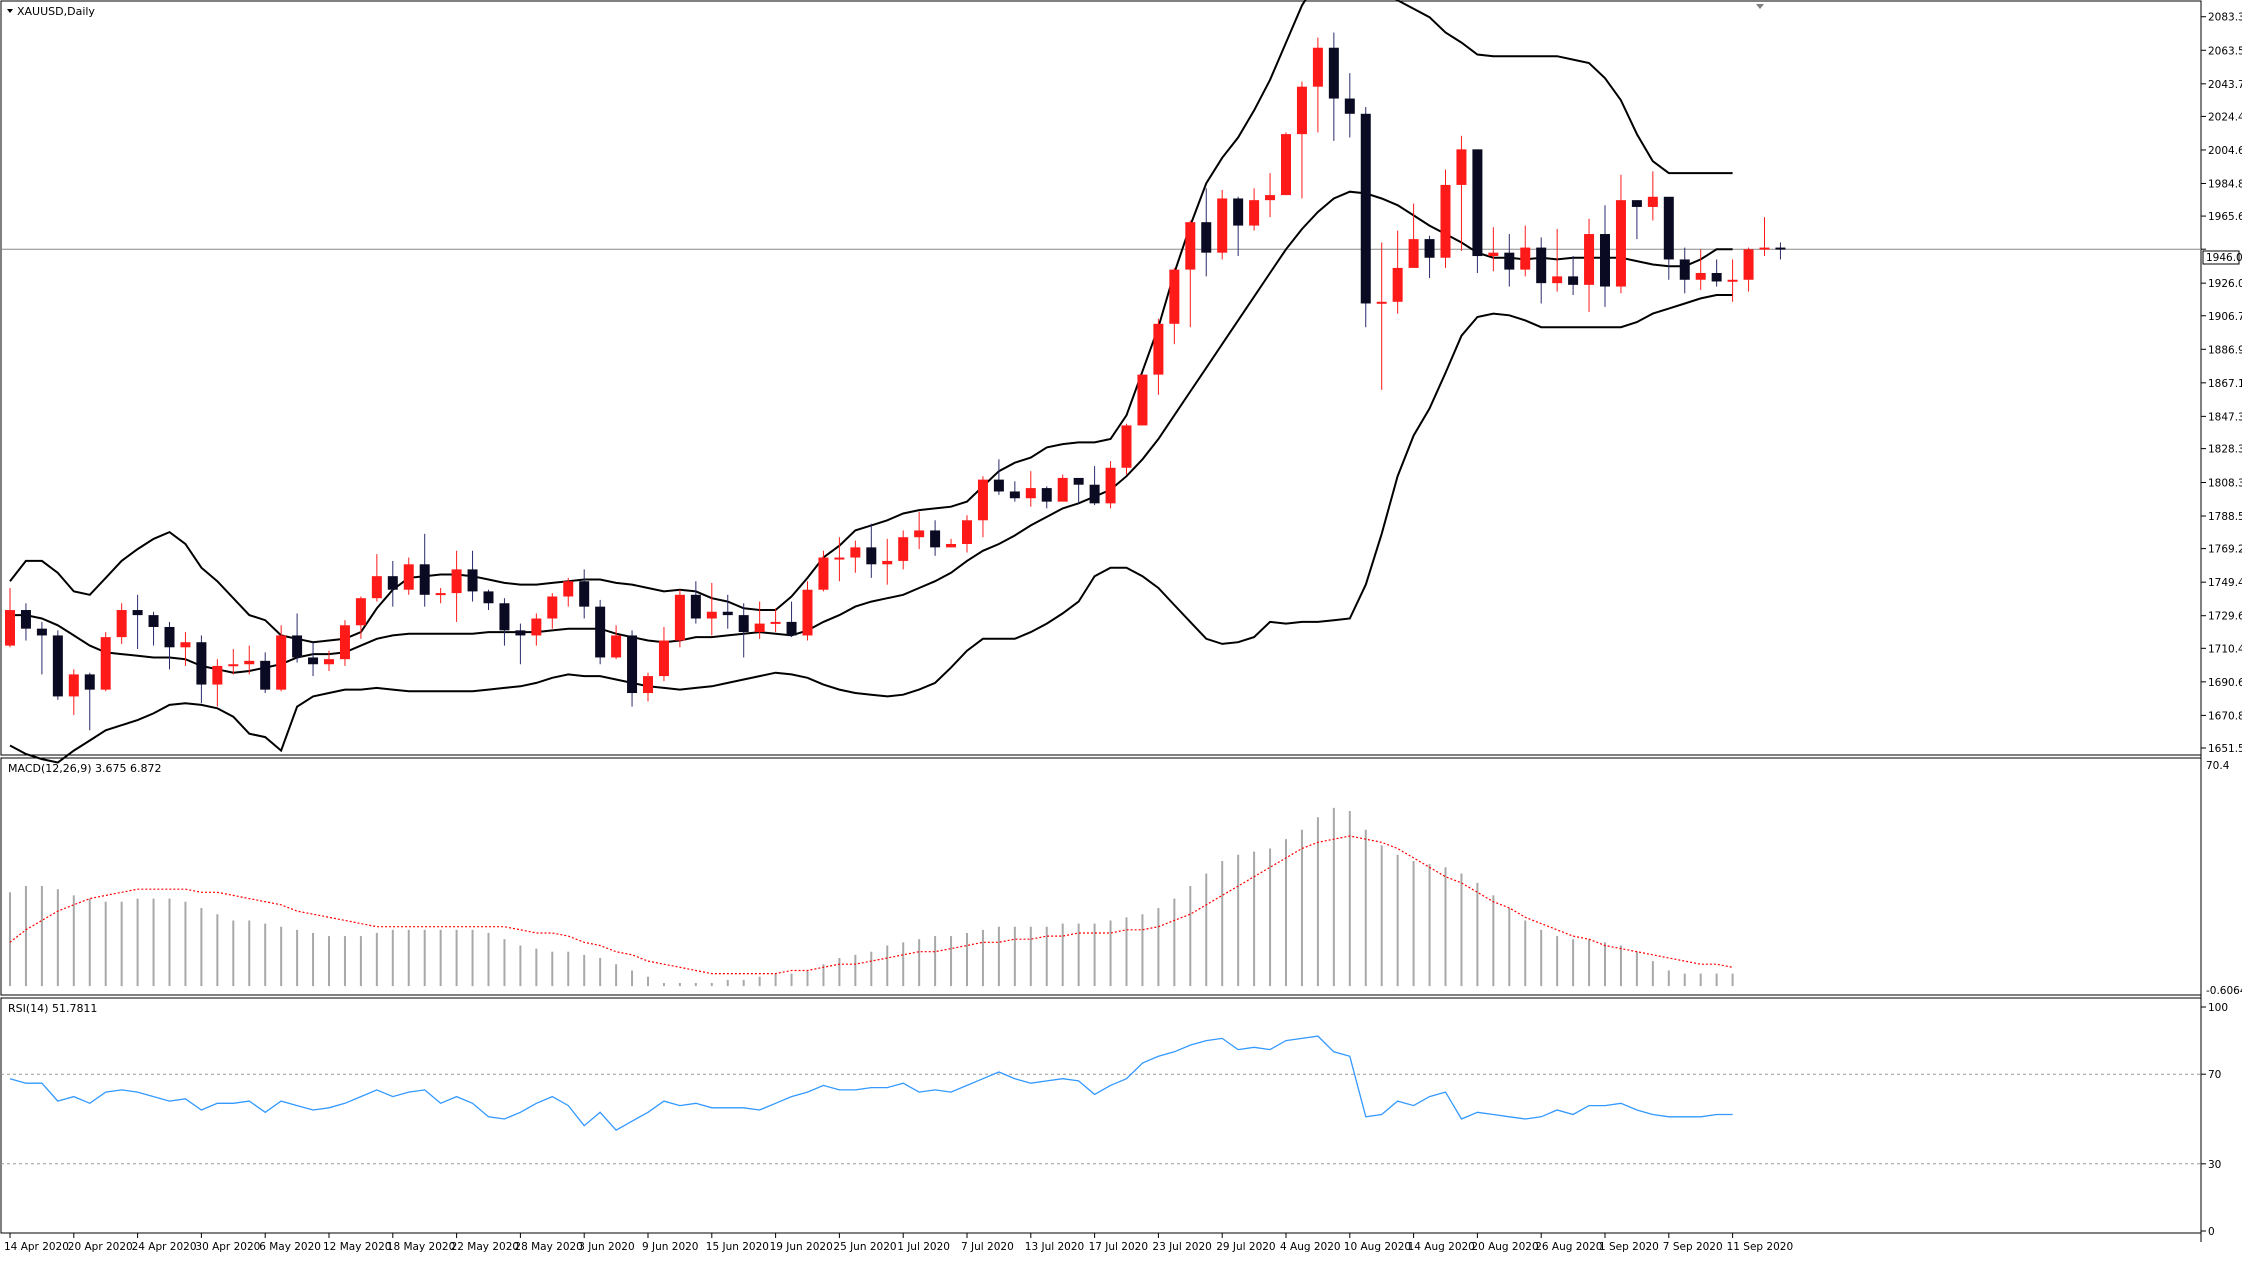 This screenshot has height=1263, width=2242. What do you see at coordinates (2214, 1075) in the screenshot?
I see `rsi-tick-label: 70` at bounding box center [2214, 1075].